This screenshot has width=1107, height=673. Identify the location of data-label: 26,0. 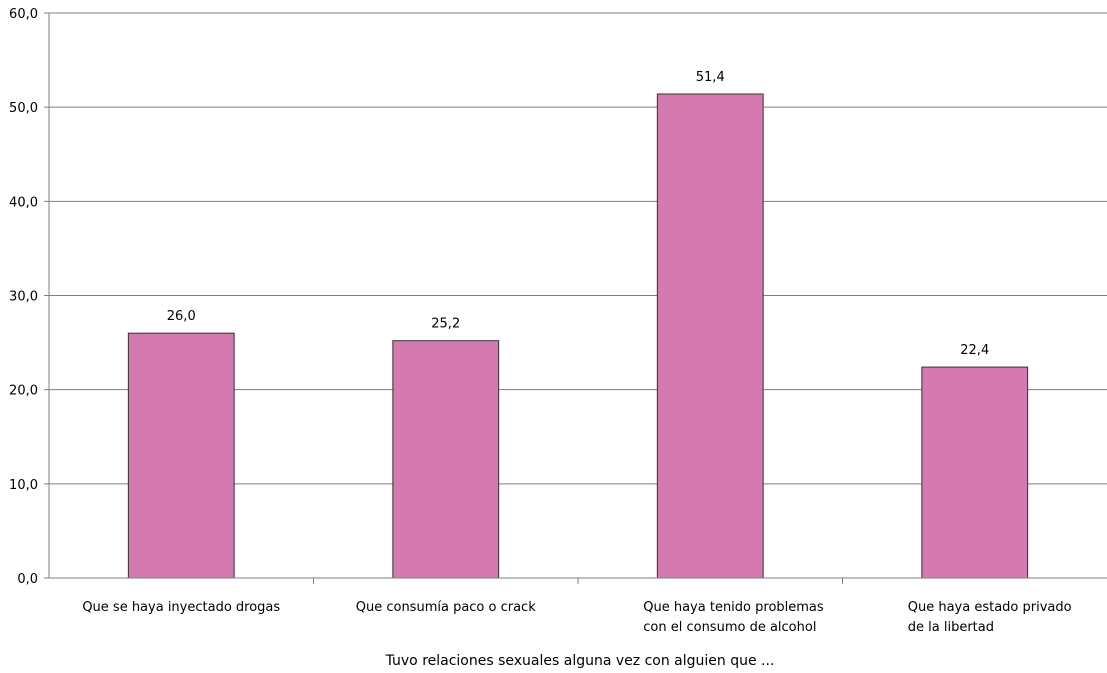
(181, 316).